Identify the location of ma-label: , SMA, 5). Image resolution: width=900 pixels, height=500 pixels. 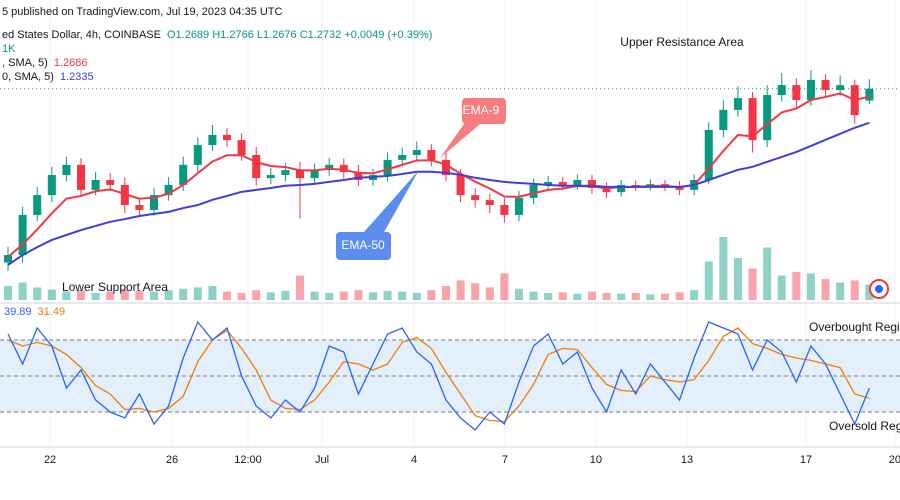
(25, 63).